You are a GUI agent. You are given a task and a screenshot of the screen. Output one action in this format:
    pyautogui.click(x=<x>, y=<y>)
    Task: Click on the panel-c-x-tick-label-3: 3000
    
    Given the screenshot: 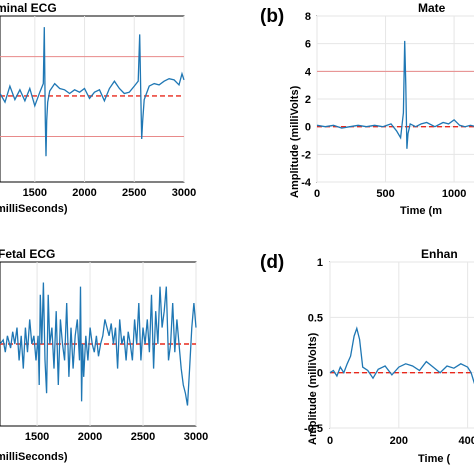 What is the action you would take?
    pyautogui.click(x=196, y=437)
    